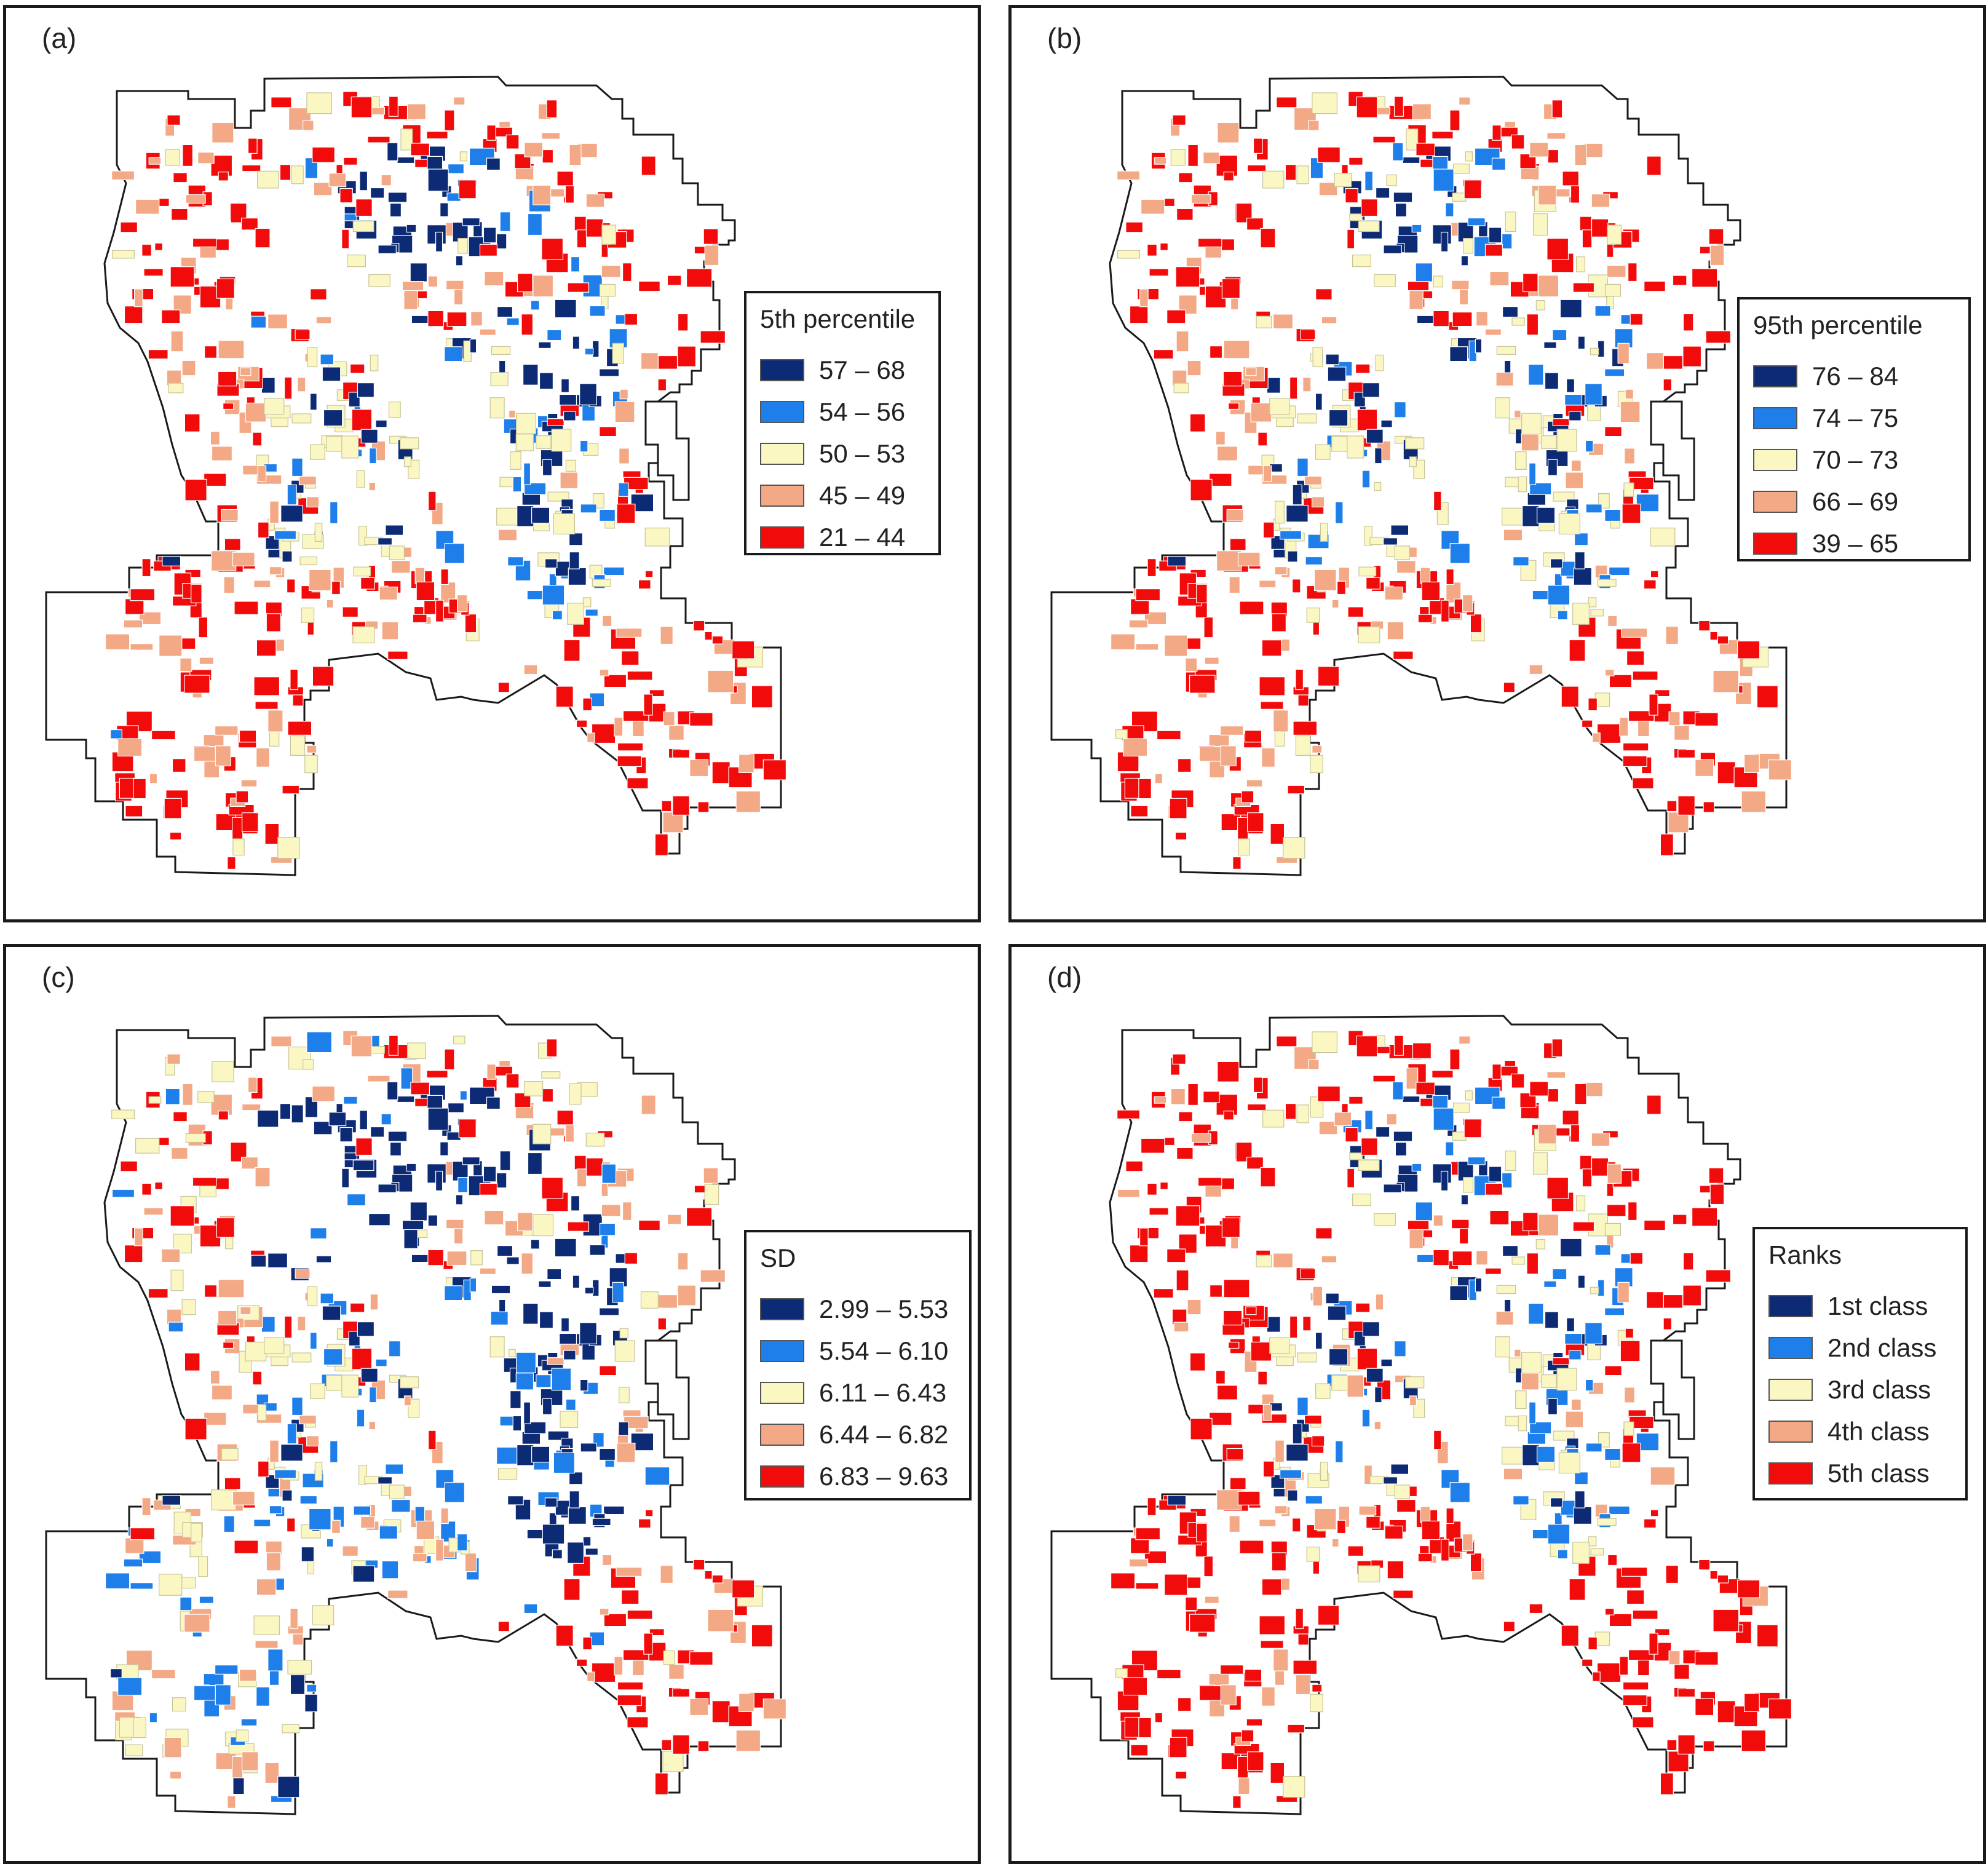 The width and height of the screenshot is (1988, 1867). Describe the element at coordinates (832, 453) in the screenshot. I see `legend-item: 50 – 53` at that location.